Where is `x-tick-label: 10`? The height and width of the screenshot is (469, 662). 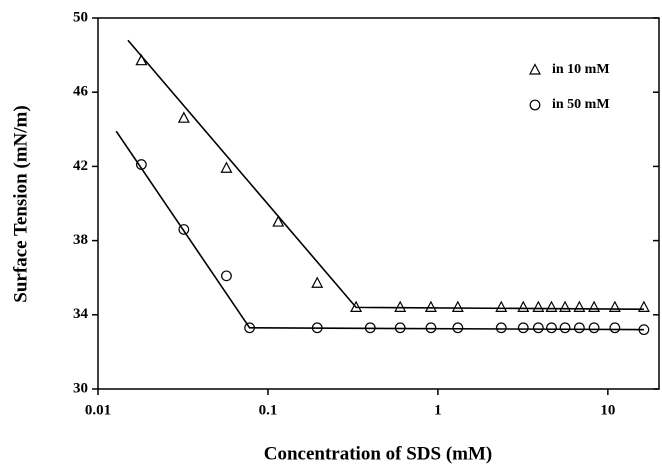
x-tick-label: 10 is located at coordinates (607, 410).